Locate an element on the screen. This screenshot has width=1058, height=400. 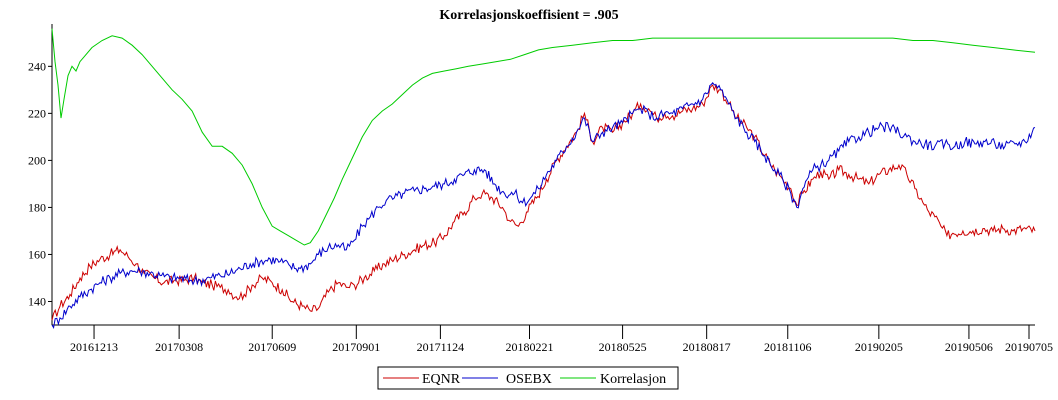
legend: EQNR OSEBX Korrelasjon is located at coordinates (528, 378).